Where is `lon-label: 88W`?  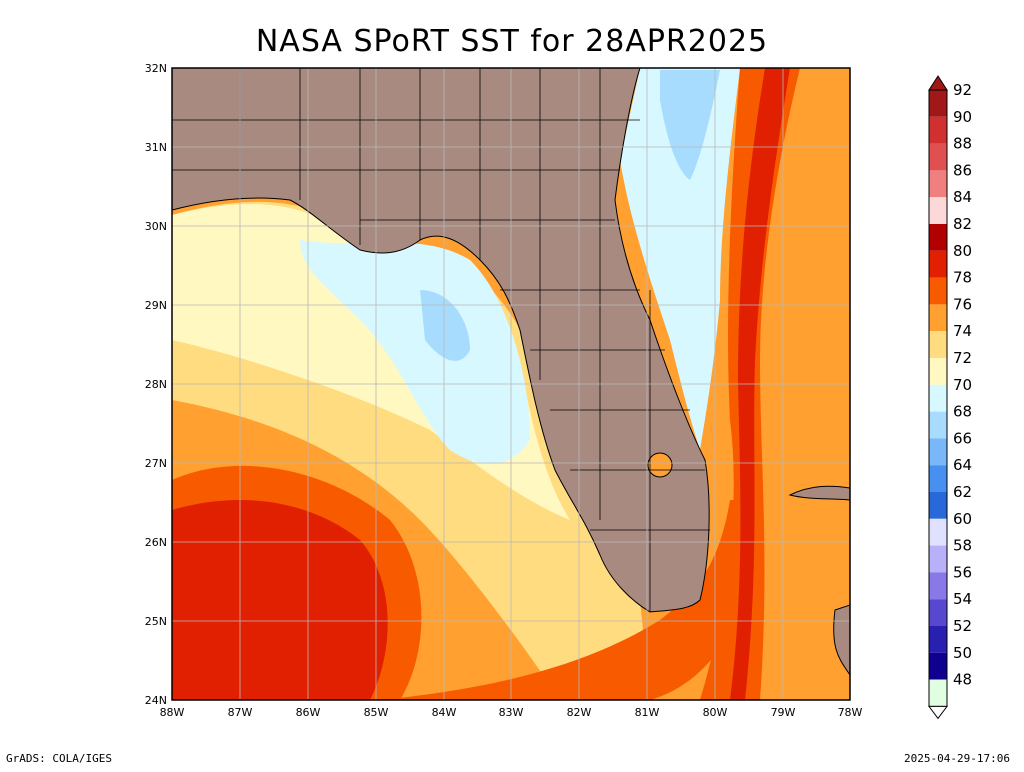
lon-label: 88W is located at coordinates (172, 712).